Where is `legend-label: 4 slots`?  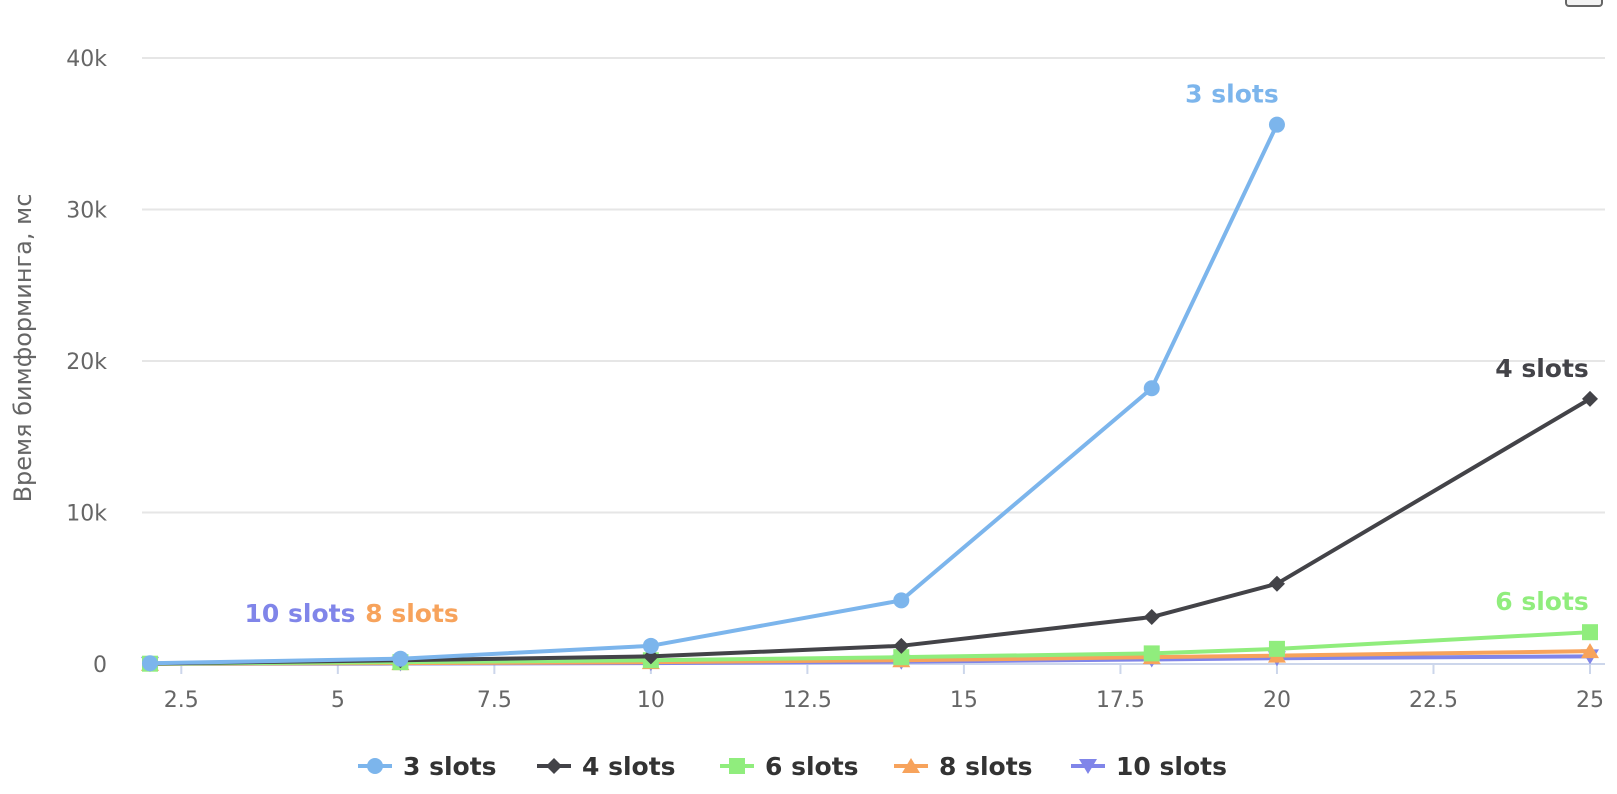
legend-label: 4 slots is located at coordinates (629, 766).